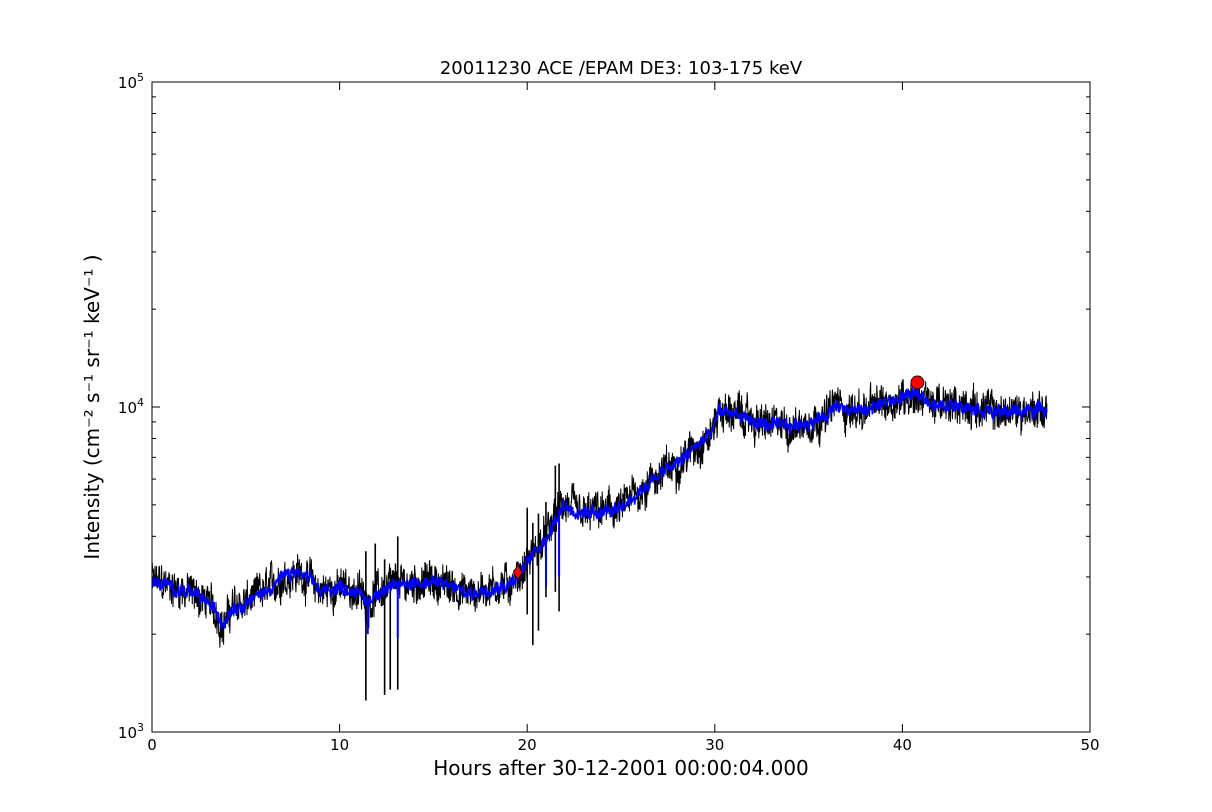 The width and height of the screenshot is (1212, 812). Describe the element at coordinates (131, 81) in the screenshot. I see `y-tick-label: 10⁵` at that location.